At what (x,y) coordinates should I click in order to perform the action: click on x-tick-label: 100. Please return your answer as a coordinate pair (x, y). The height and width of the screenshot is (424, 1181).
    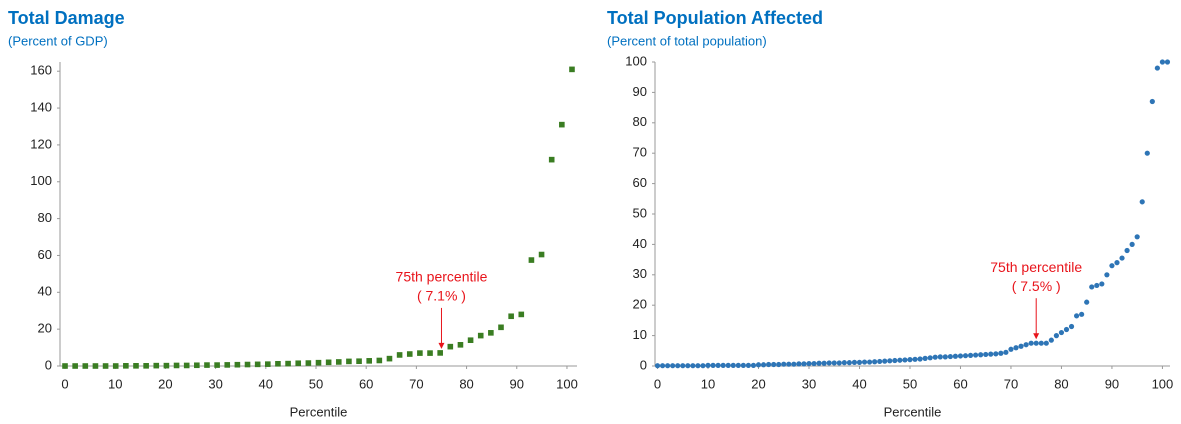
    Looking at the image, I should click on (567, 383).